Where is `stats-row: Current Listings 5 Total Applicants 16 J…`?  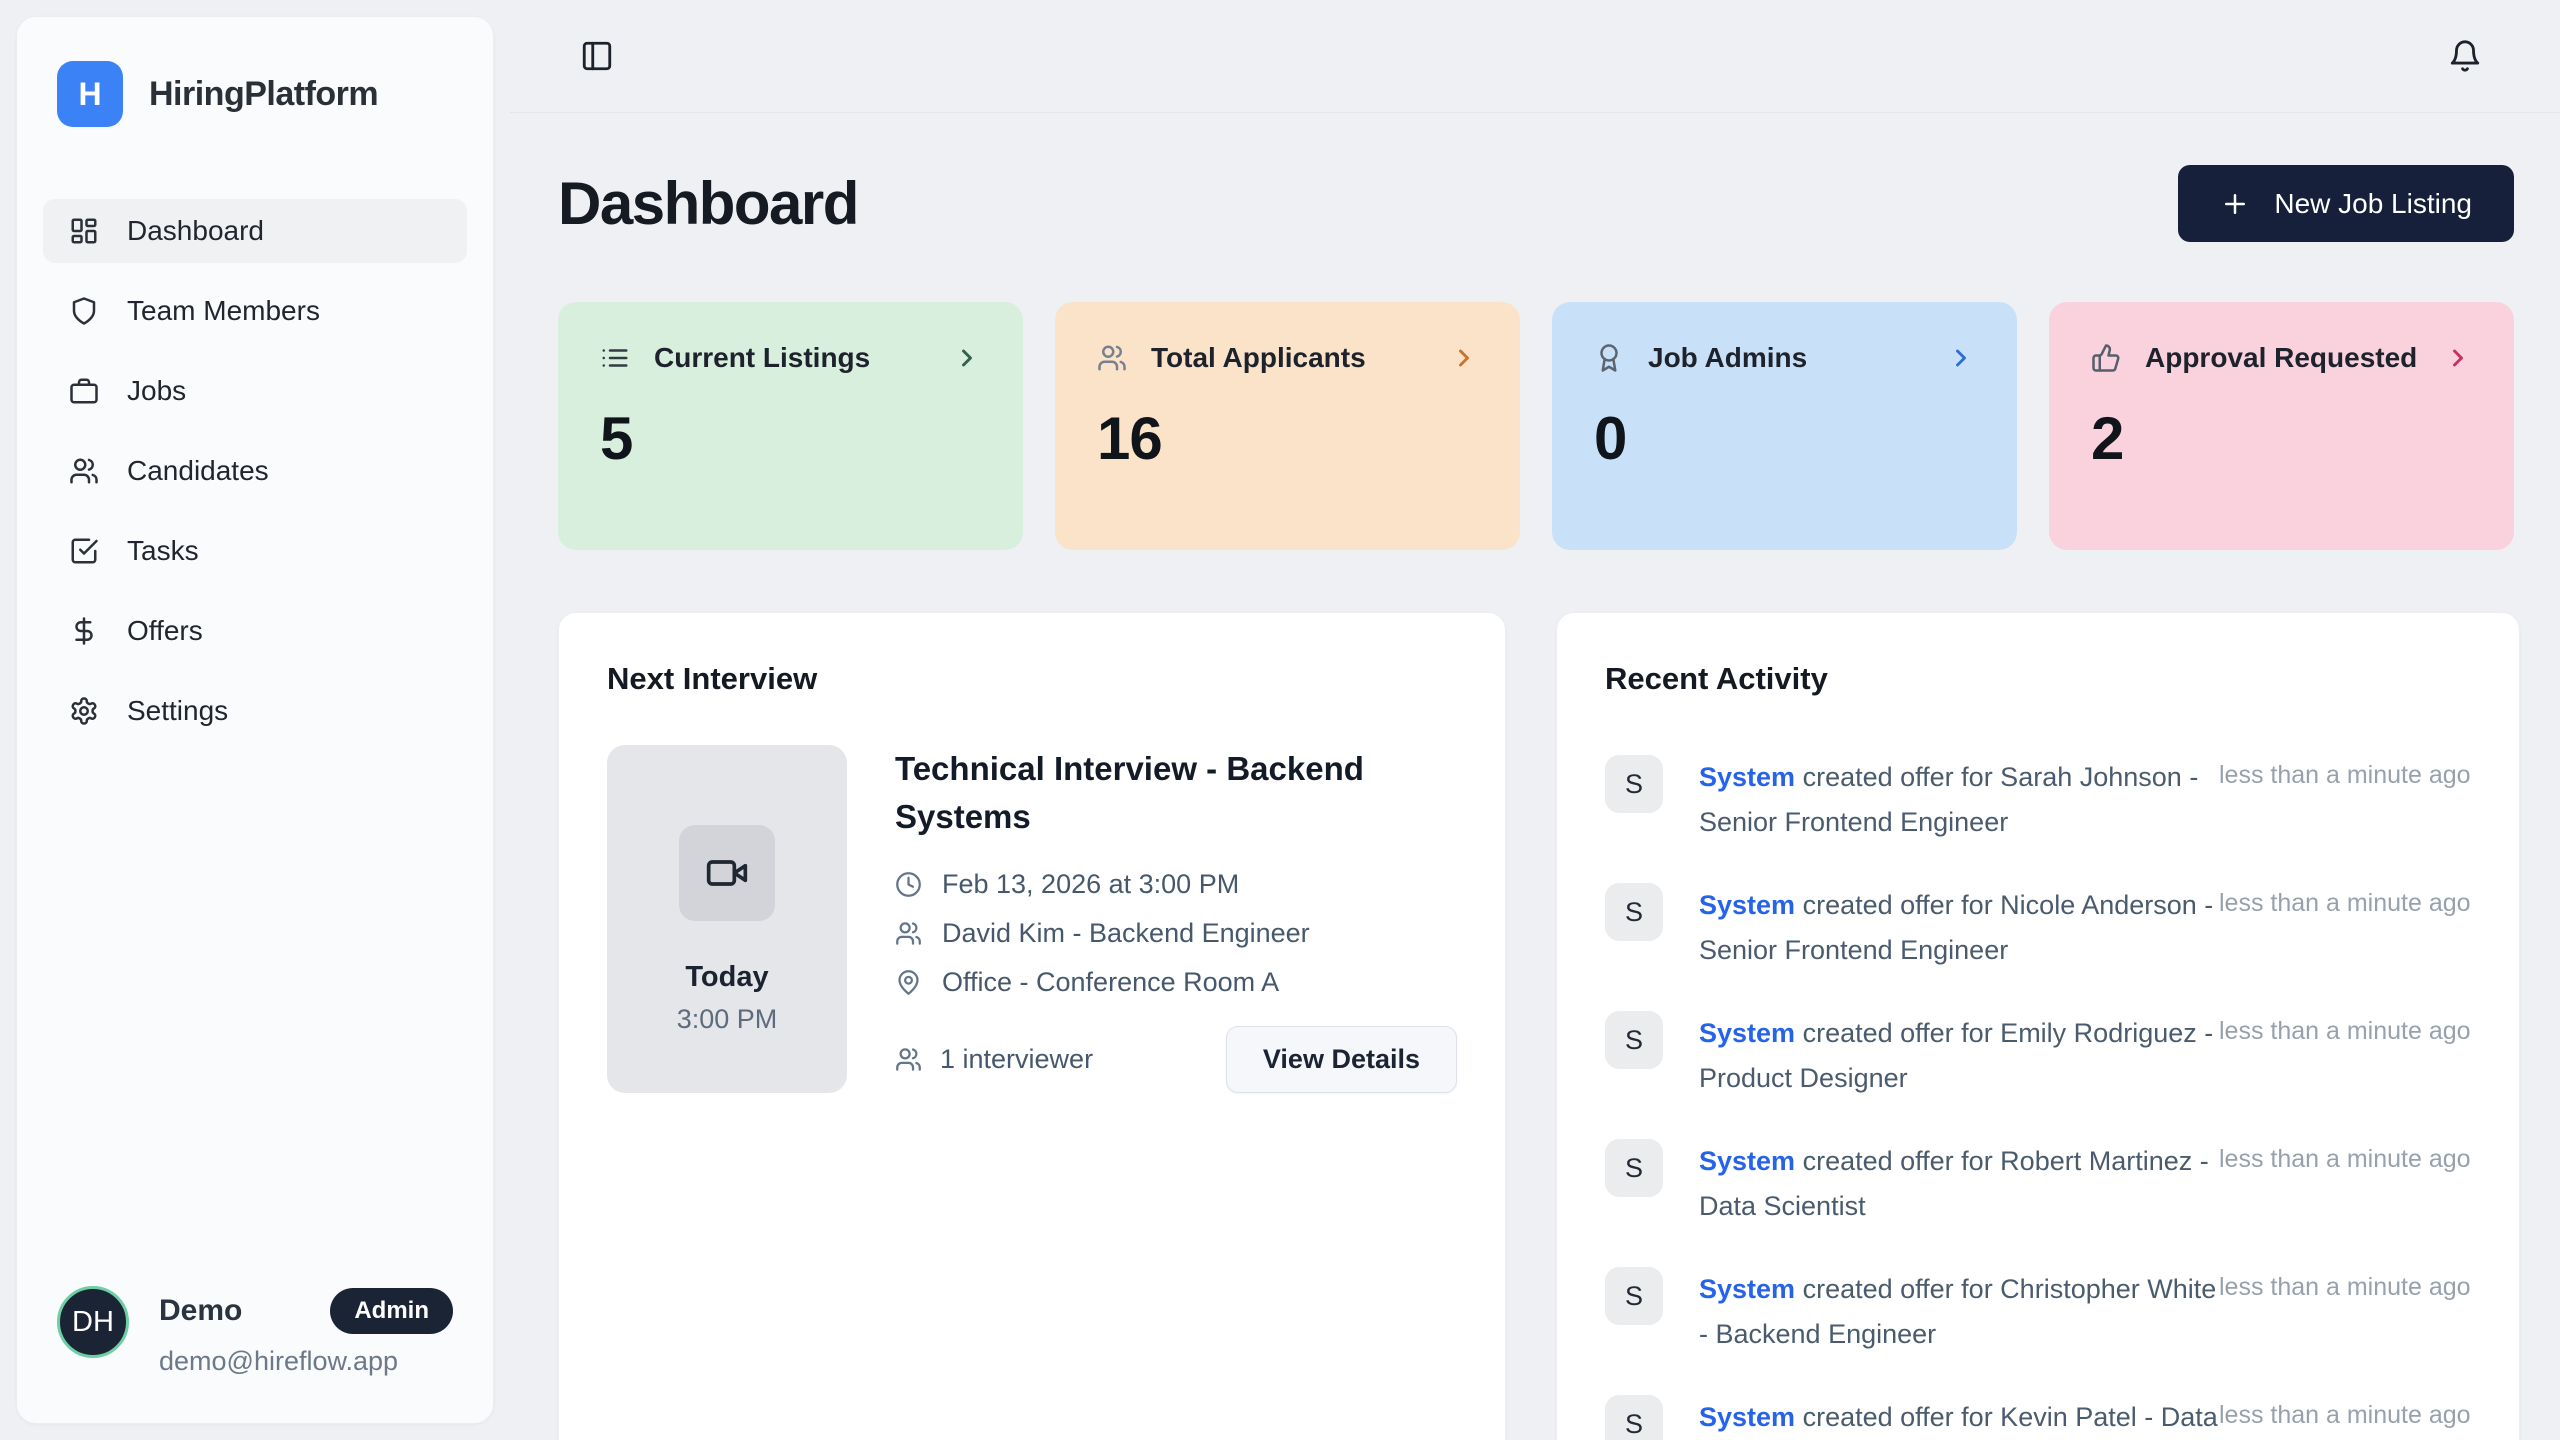 stats-row: Current Listings 5 Total Applicants 16 J… is located at coordinates (1536, 426).